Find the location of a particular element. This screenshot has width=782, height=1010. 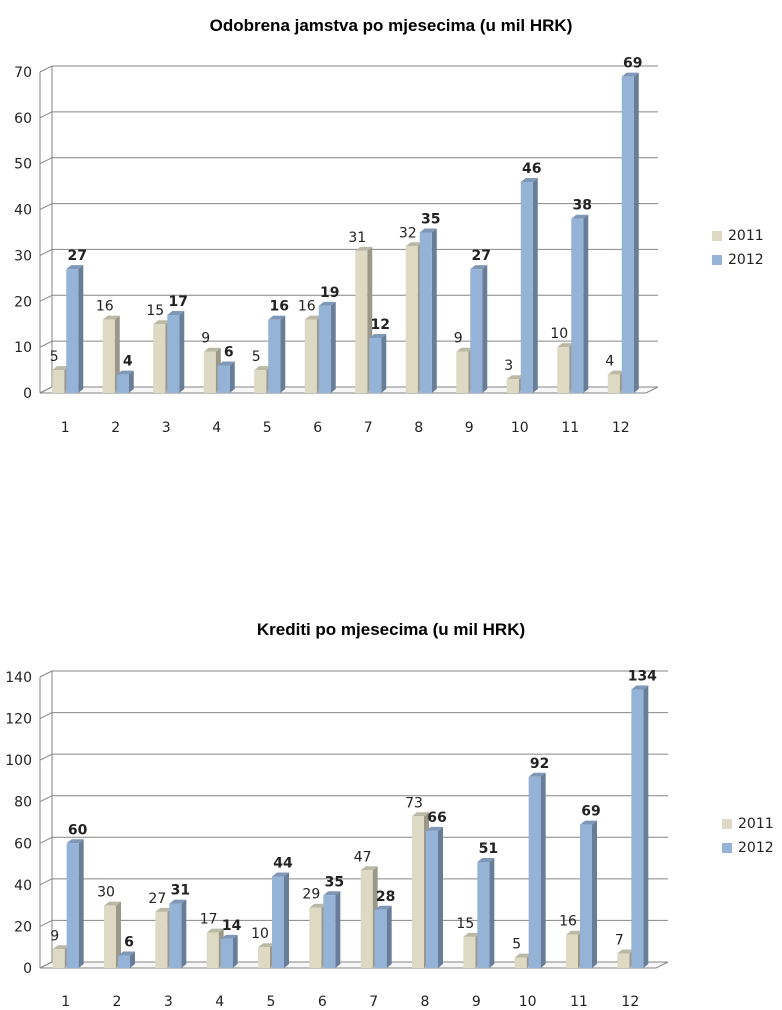

y-tick-label: 60 is located at coordinates (23, 844).